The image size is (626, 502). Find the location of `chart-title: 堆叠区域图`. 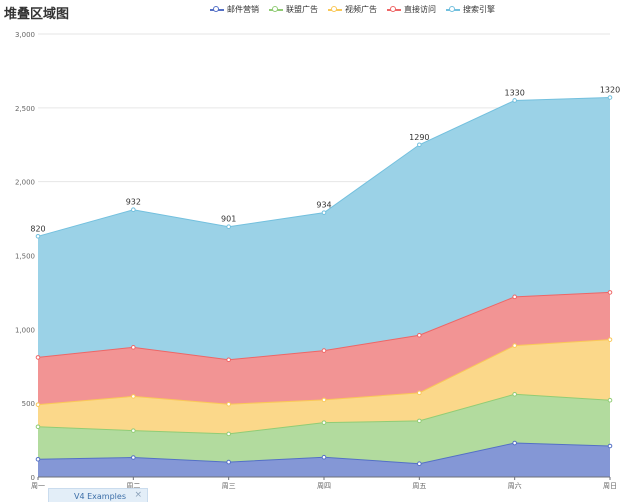

chart-title: 堆叠区域图 is located at coordinates (37, 14).